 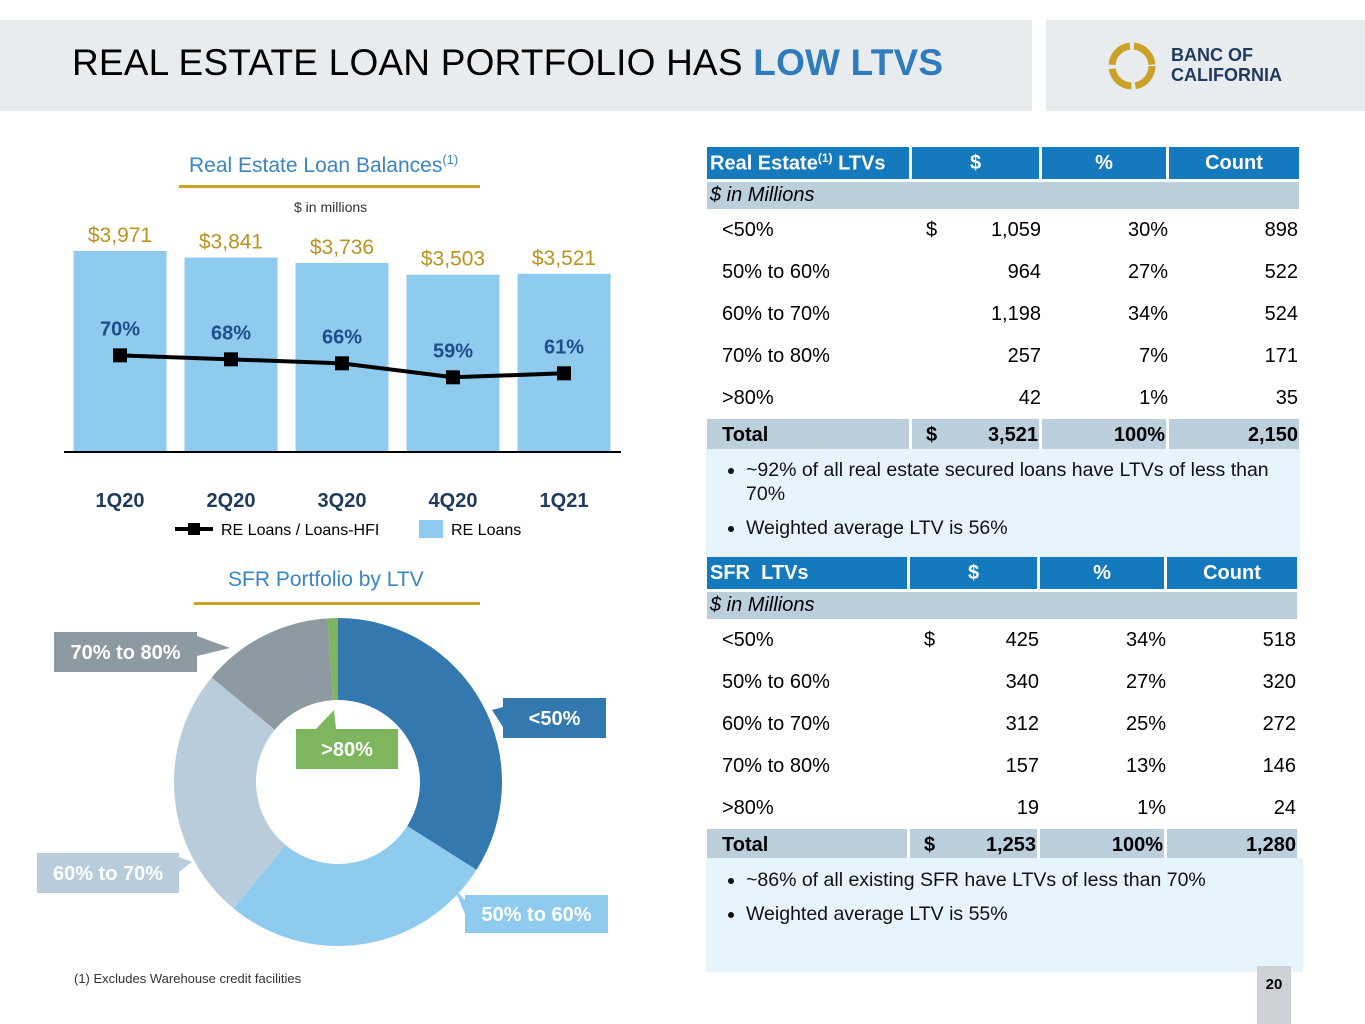 I want to click on sfr-cell-pct: 34%, so click(x=1145, y=639).